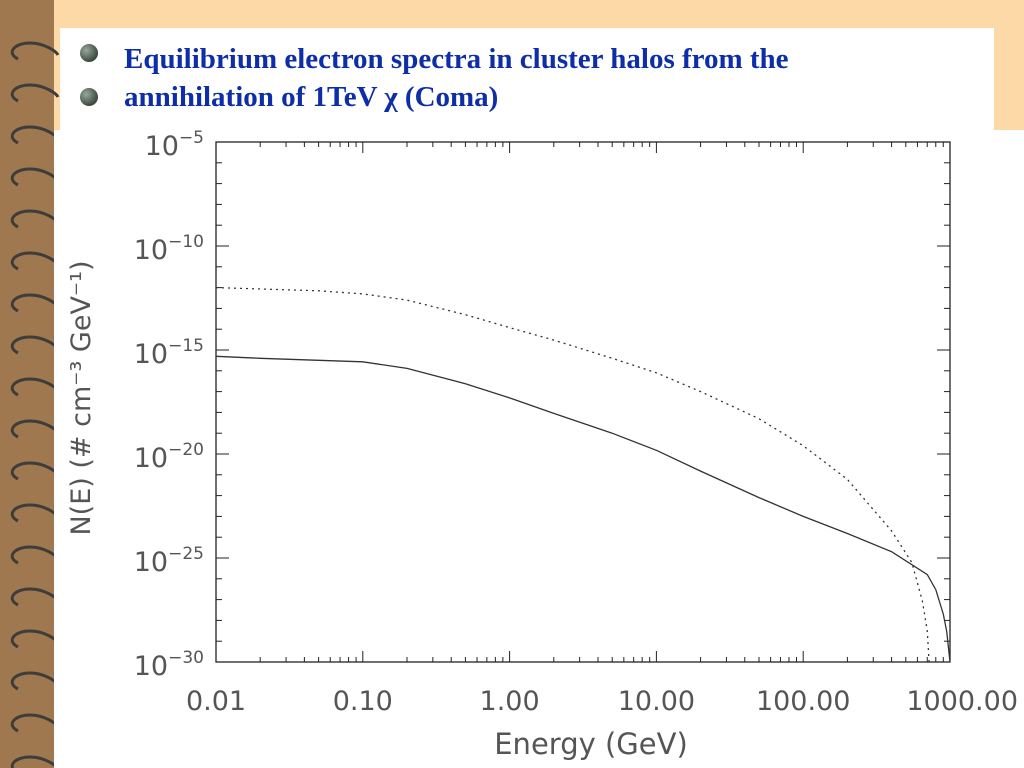  Describe the element at coordinates (510, 701) in the screenshot. I see `x-tick-label: 1.00` at that location.